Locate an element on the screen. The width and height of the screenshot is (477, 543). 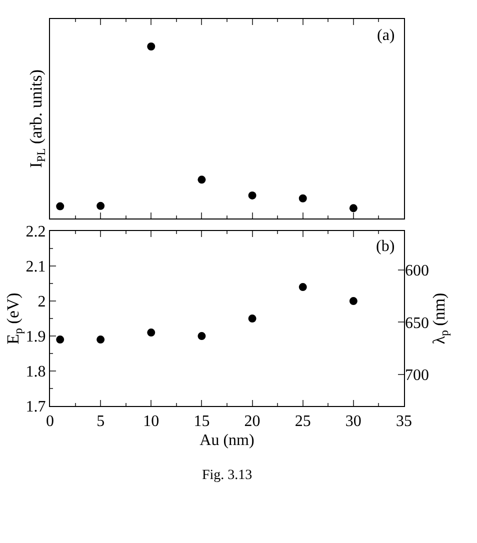
x-tick-label: 5 is located at coordinates (100, 421).